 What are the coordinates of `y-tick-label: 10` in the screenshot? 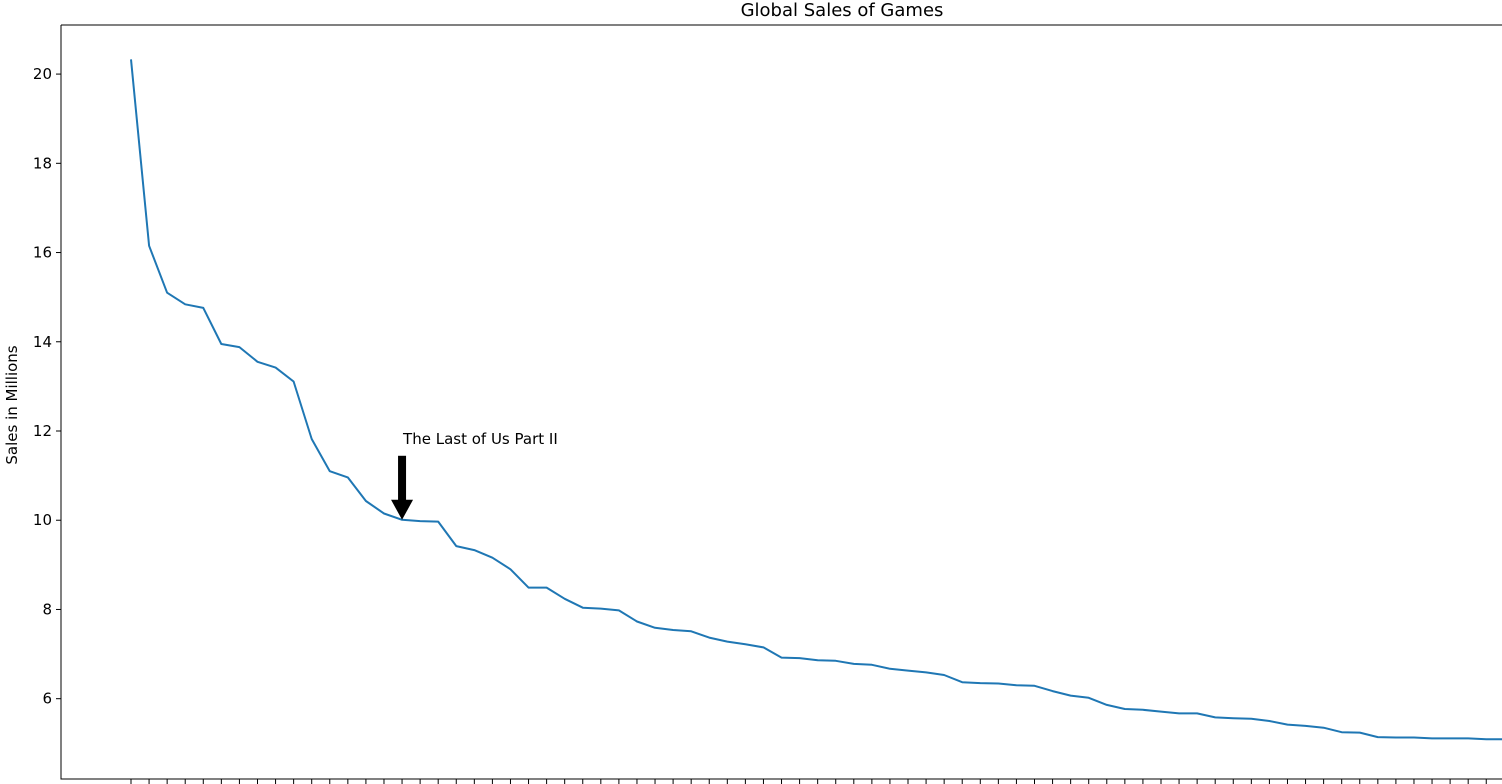 It's located at (42, 520).